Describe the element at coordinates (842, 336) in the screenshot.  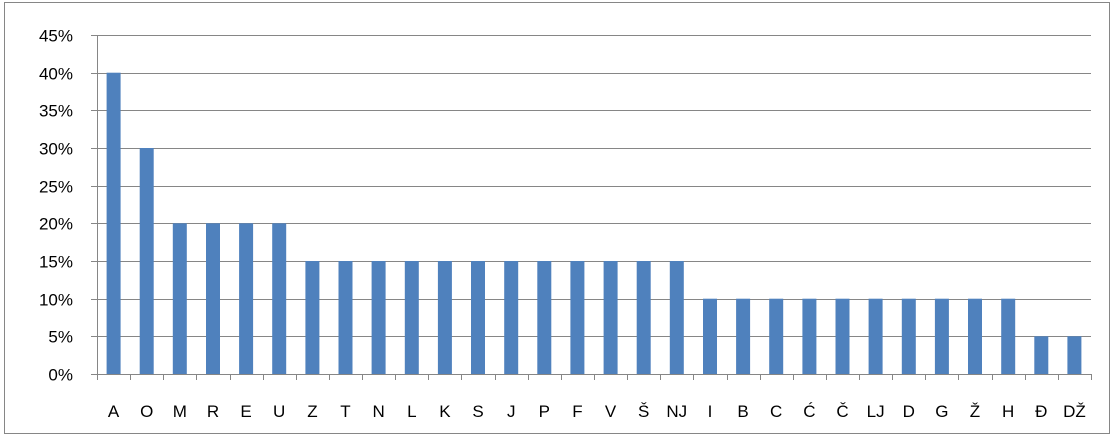
I see `bar-č` at that location.